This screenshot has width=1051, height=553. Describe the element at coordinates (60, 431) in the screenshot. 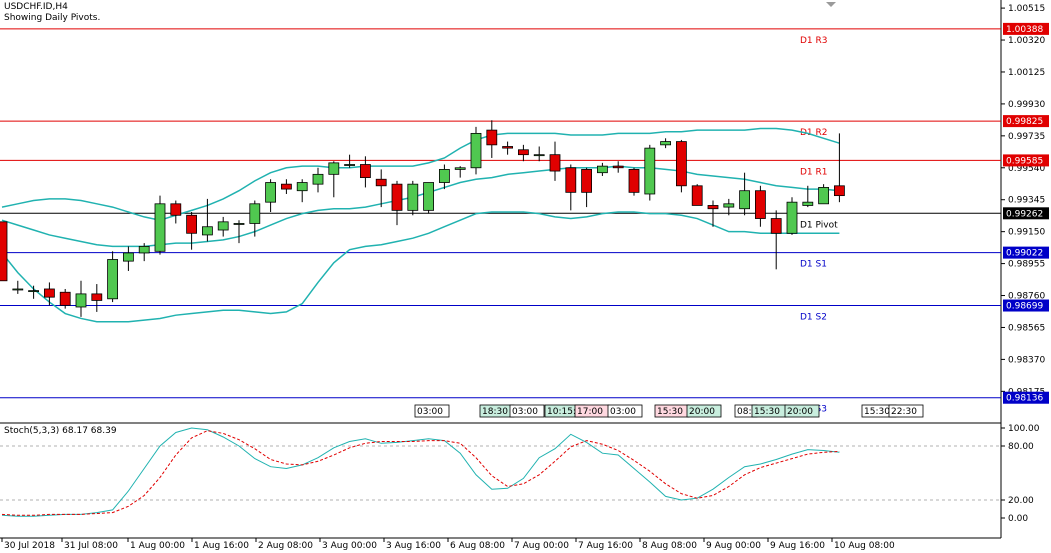

I see `stochastic-indicator-title: Stoch(5,3,3) 68.17 68.39` at that location.